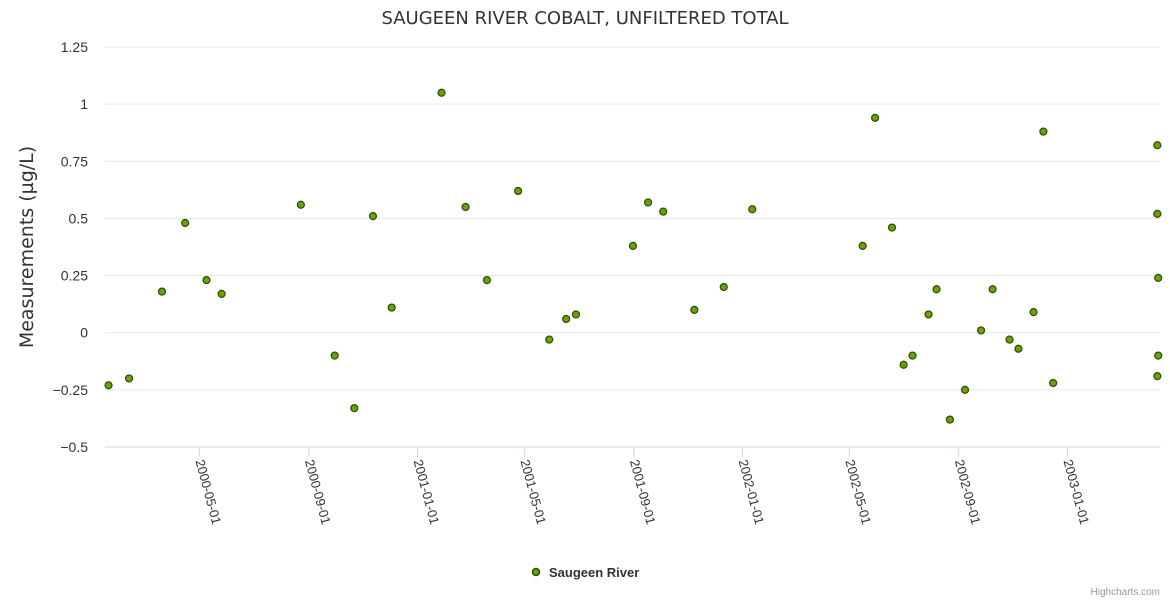 This screenshot has height=600, width=1170. Describe the element at coordinates (71, 390) in the screenshot. I see `y-tick-label: −0.25` at that location.